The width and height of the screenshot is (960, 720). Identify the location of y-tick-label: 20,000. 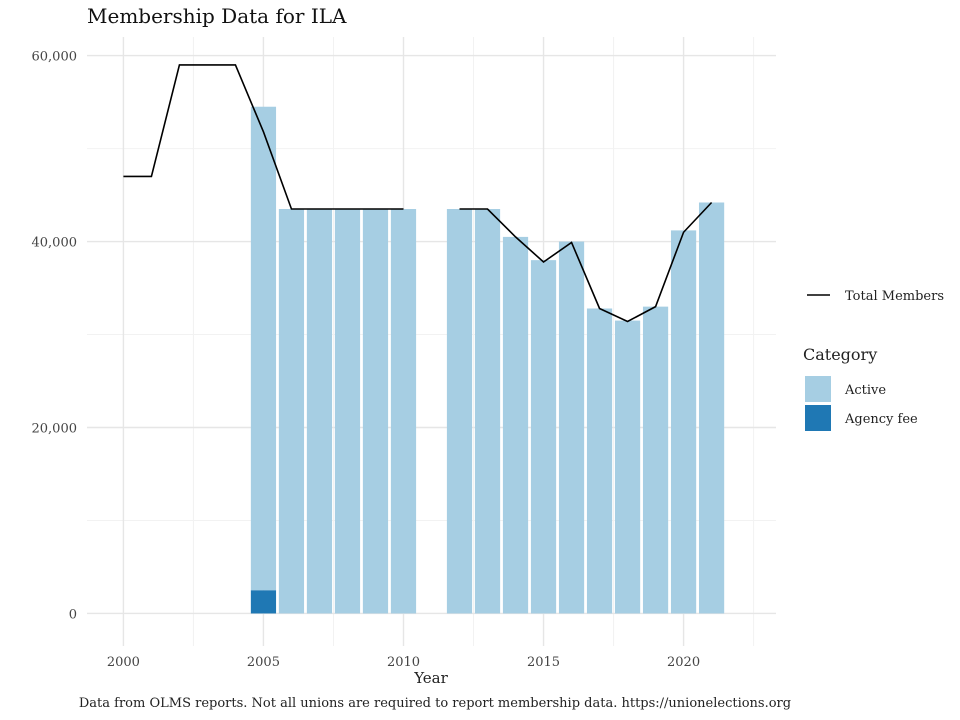
(55, 429).